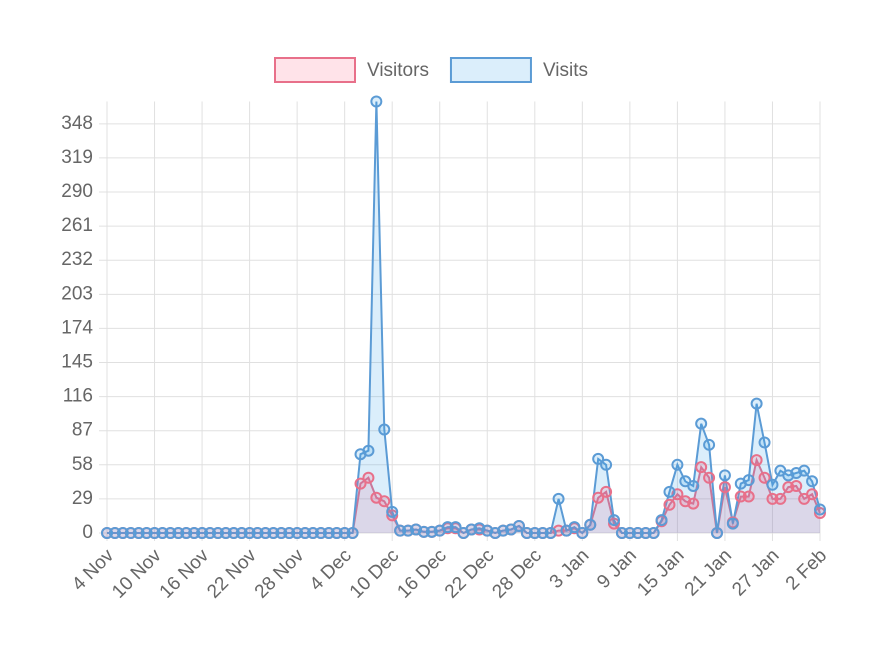 The height and width of the screenshot is (670, 886). I want to click on x-tick-label: 28 Nov, so click(280, 574).